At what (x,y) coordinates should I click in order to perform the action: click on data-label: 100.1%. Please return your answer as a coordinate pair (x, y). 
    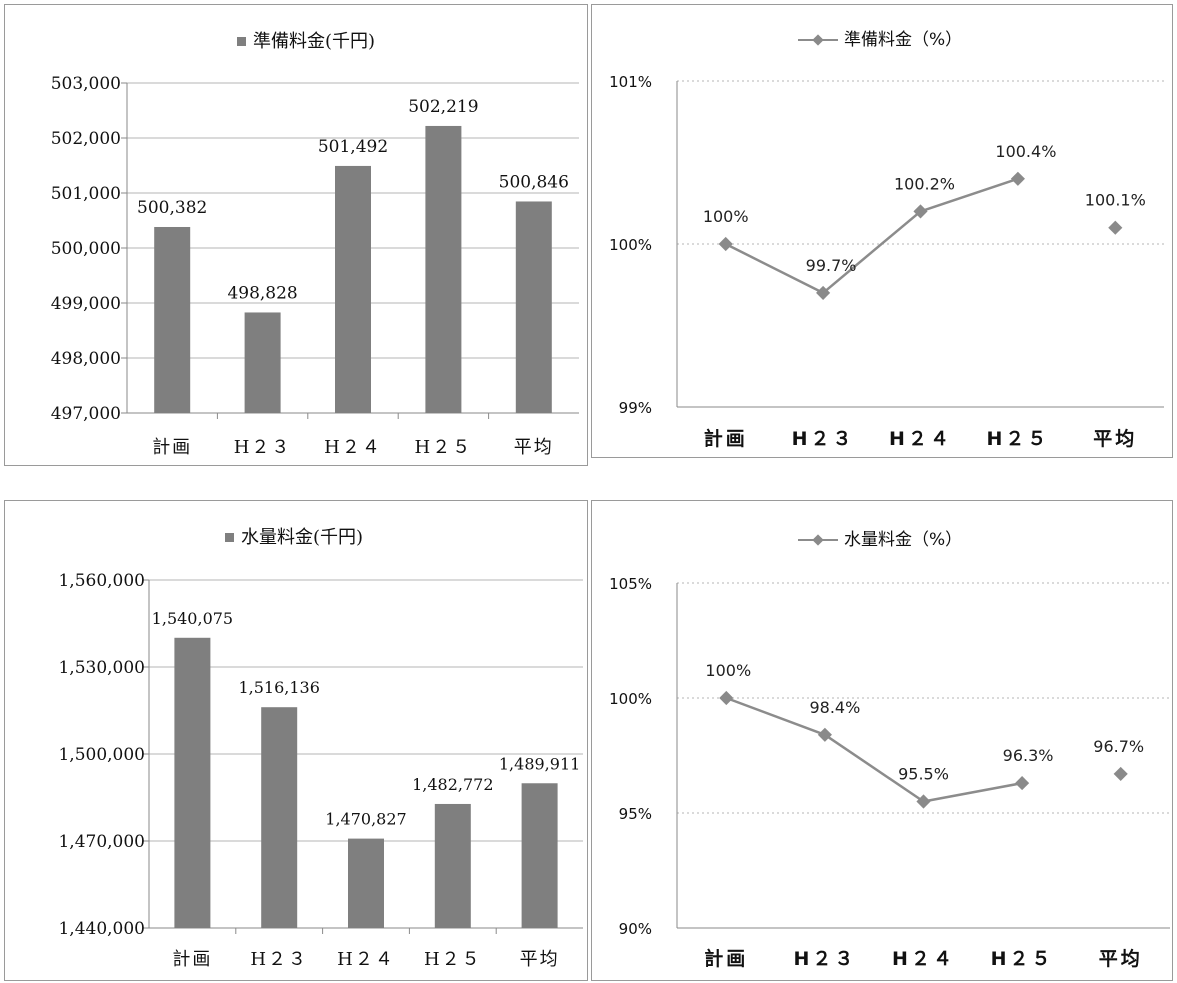
    Looking at the image, I should click on (1115, 200).